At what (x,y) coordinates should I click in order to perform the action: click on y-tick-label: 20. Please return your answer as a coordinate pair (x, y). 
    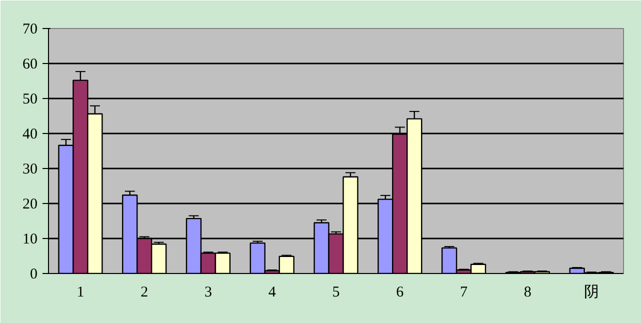
    Looking at the image, I should click on (30, 204).